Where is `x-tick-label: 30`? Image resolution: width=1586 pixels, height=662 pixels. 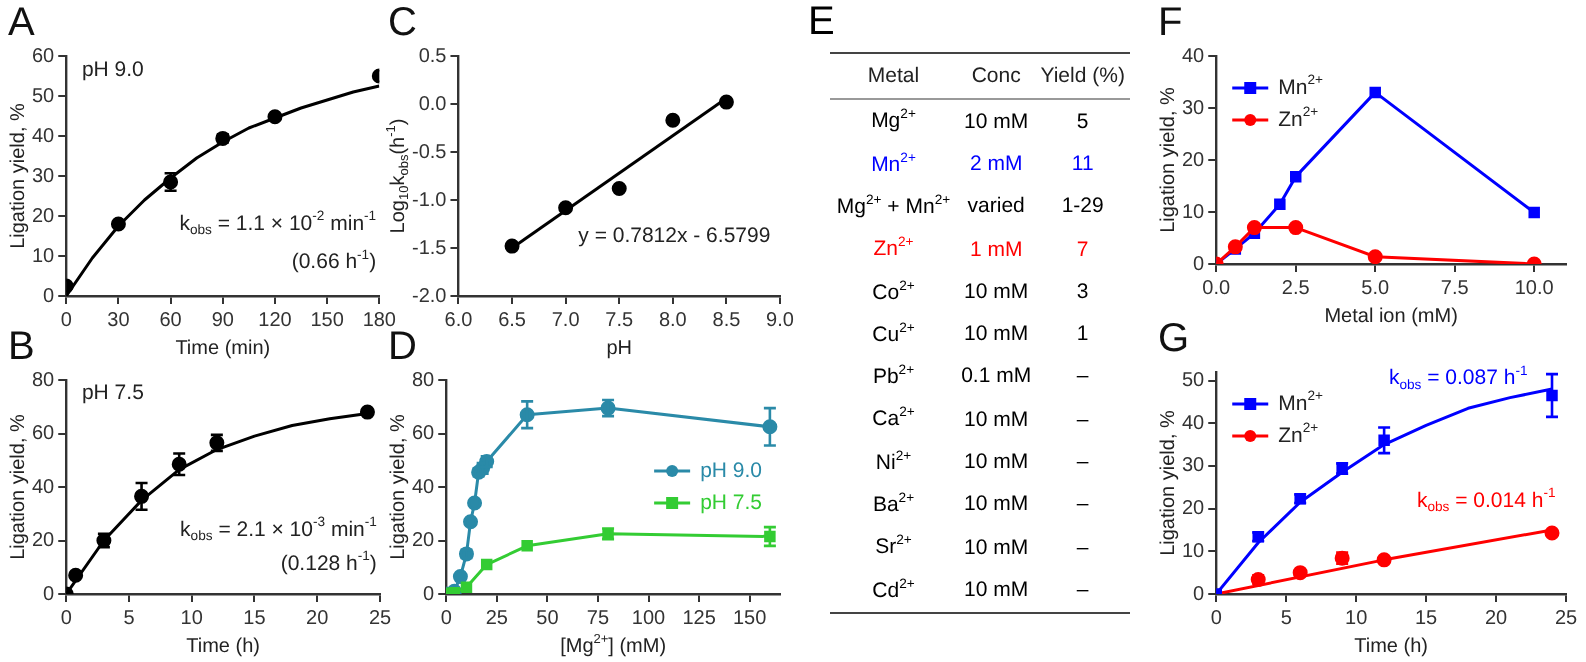 x-tick-label: 30 is located at coordinates (119, 320).